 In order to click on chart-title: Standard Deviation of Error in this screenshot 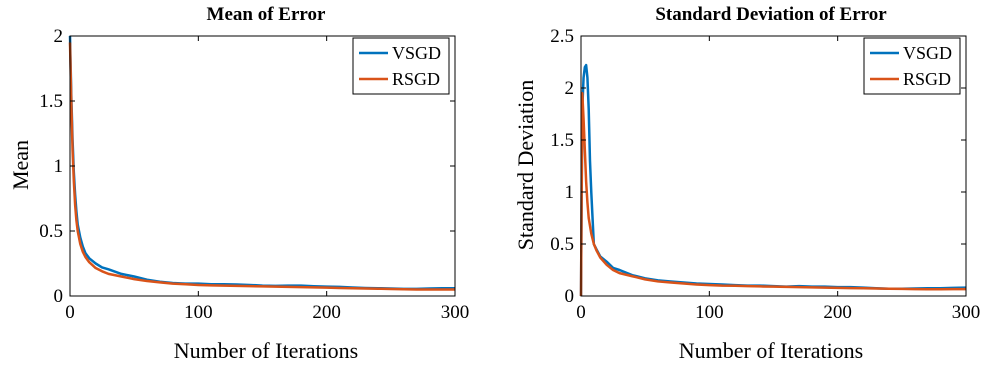, I will do `click(771, 14)`.